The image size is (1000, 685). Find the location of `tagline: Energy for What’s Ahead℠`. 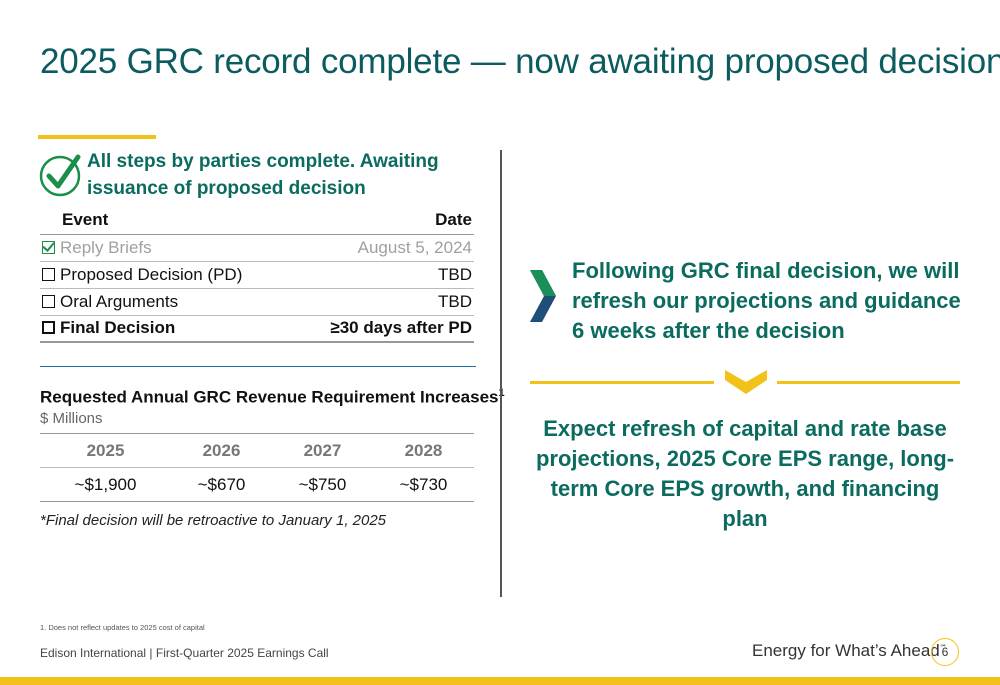

tagline: Energy for What’s Ahead℠ is located at coordinates (849, 651).